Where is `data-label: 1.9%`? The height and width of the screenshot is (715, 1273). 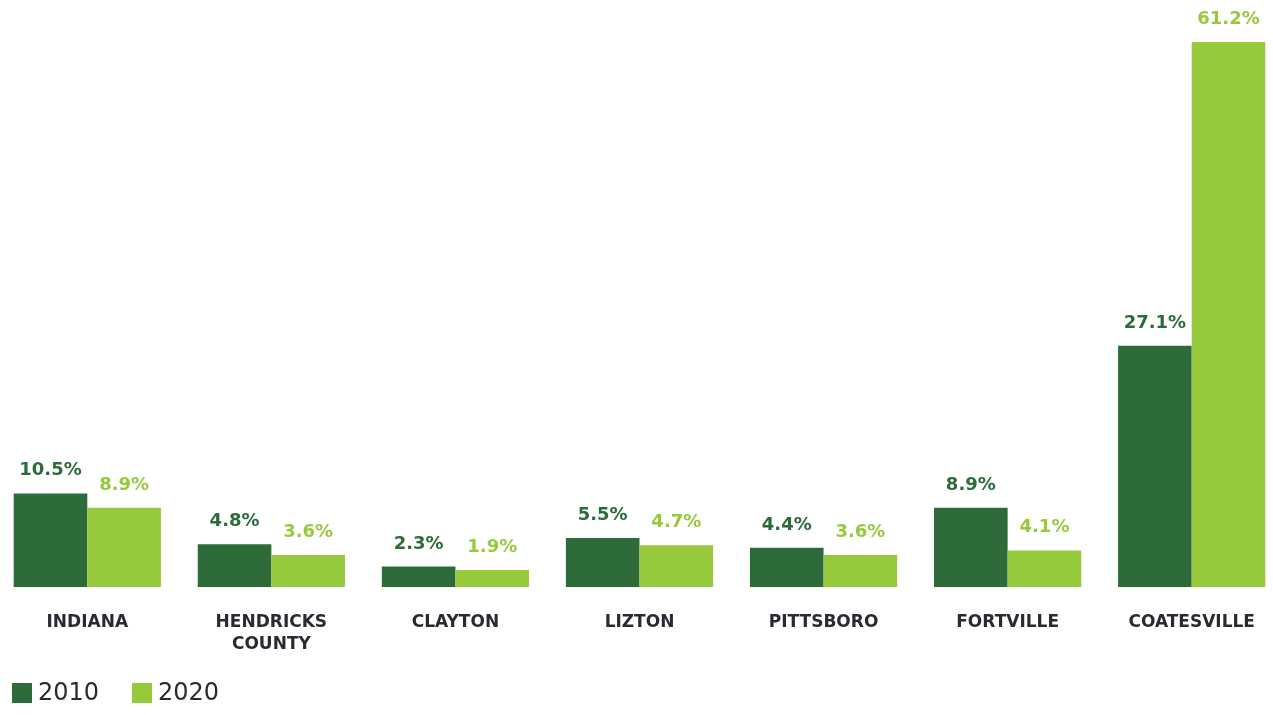
data-label: 1.9% is located at coordinates (492, 546).